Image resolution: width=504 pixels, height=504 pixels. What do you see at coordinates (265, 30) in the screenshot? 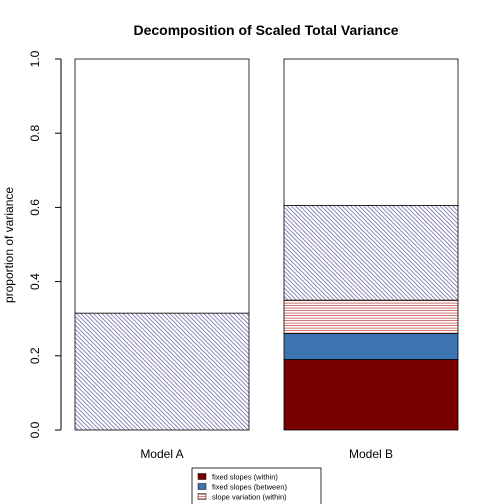
I see `chart-title: Decomposition of Scaled Total Variance` at bounding box center [265, 30].